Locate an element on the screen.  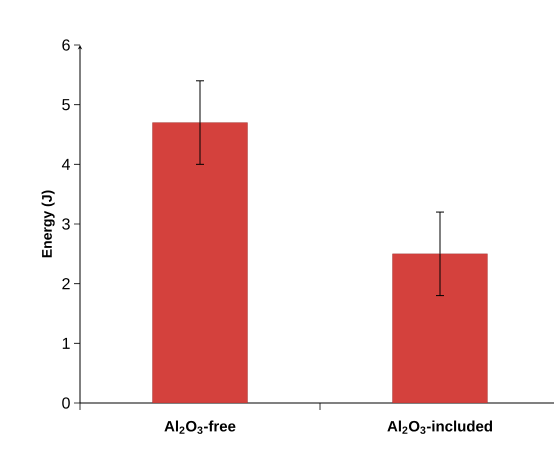
y-axis-title: Energy (J) is located at coordinates (48, 224).